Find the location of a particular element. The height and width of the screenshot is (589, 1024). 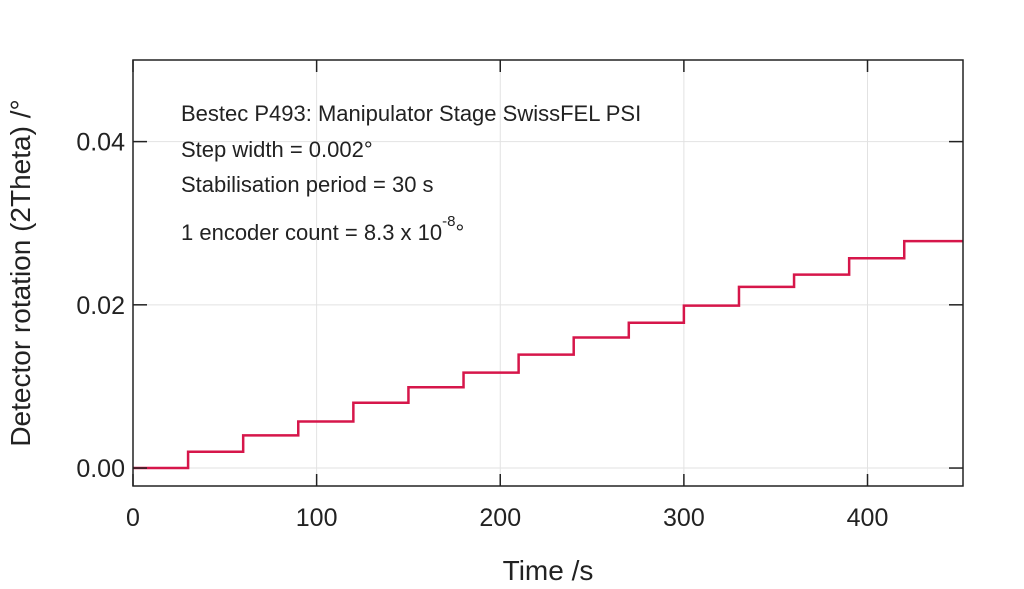

encoder-unit: ° is located at coordinates (459, 232).